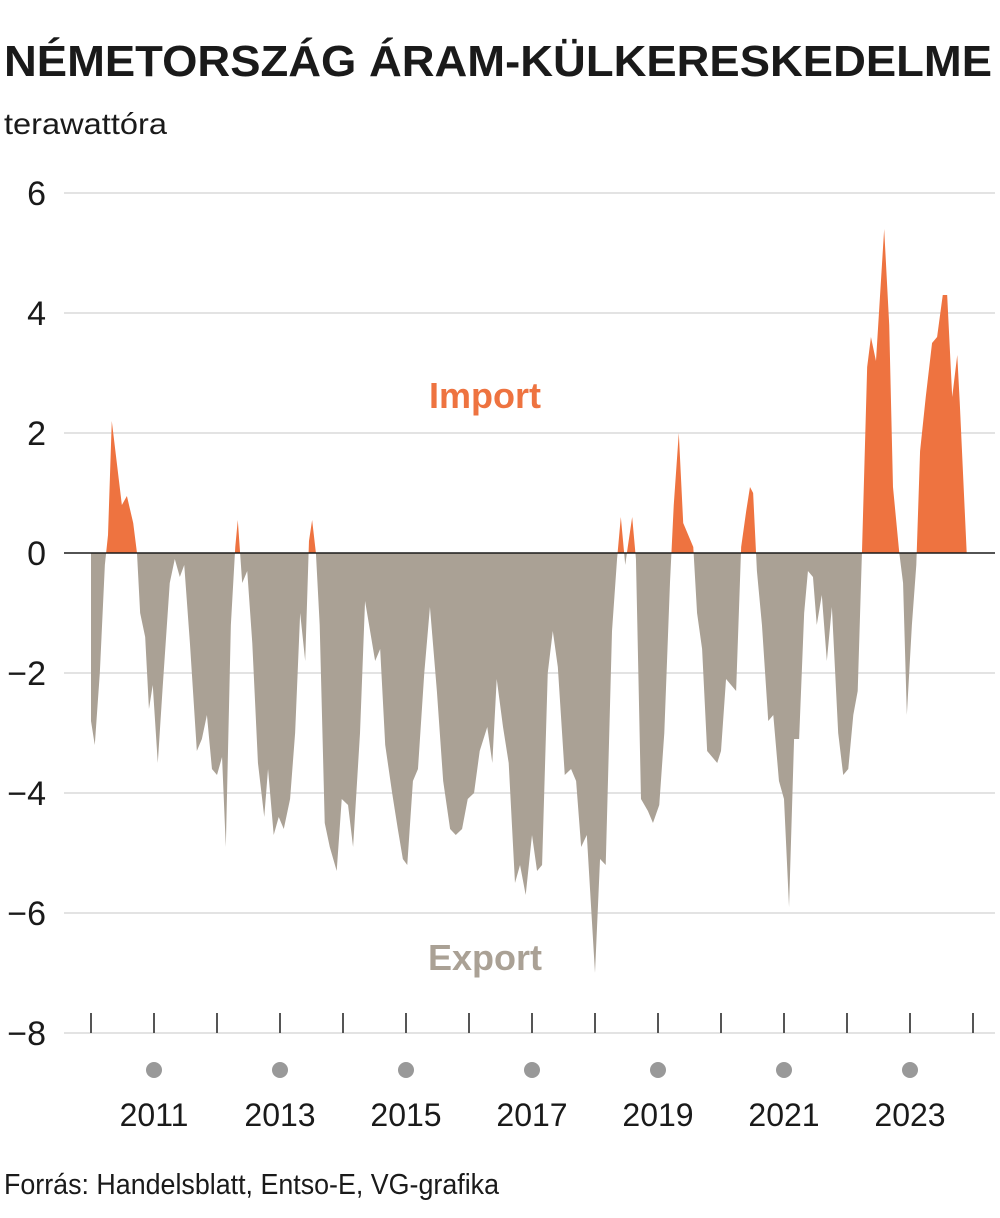  What do you see at coordinates (26, 914) in the screenshot?
I see `y-tick-label: −6` at bounding box center [26, 914].